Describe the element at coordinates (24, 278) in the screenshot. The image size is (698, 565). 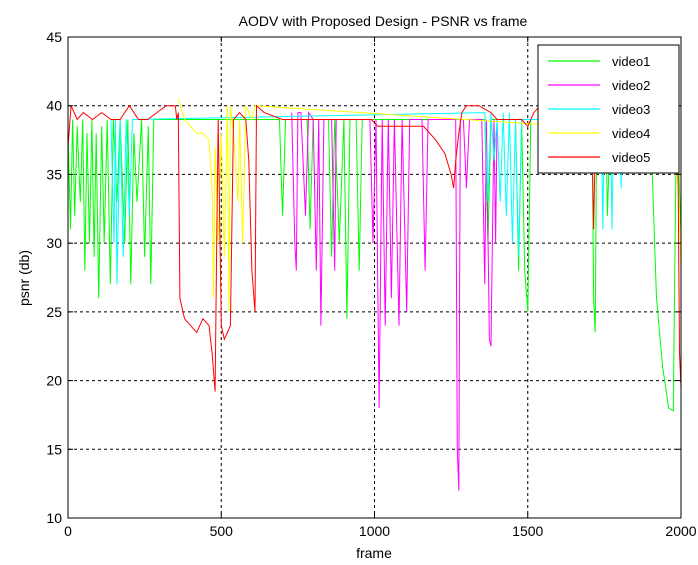
I see `y-axis-label: psnr (db)` at that location.